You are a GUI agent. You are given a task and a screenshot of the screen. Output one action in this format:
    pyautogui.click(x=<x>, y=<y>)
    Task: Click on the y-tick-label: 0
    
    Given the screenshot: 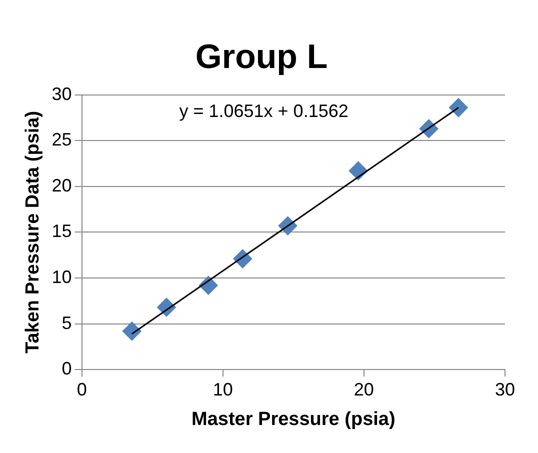 What is the action you would take?
    pyautogui.click(x=67, y=368)
    